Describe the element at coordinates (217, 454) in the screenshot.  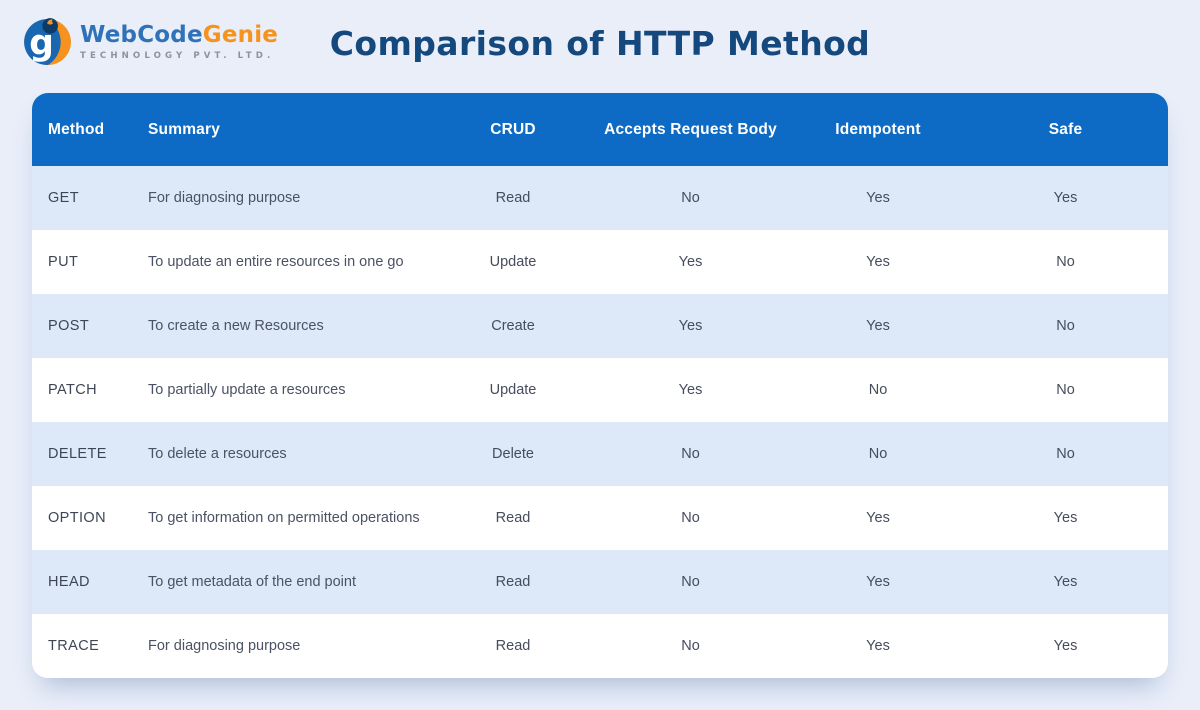
I see `cell-summary: To delete a resources` at that location.